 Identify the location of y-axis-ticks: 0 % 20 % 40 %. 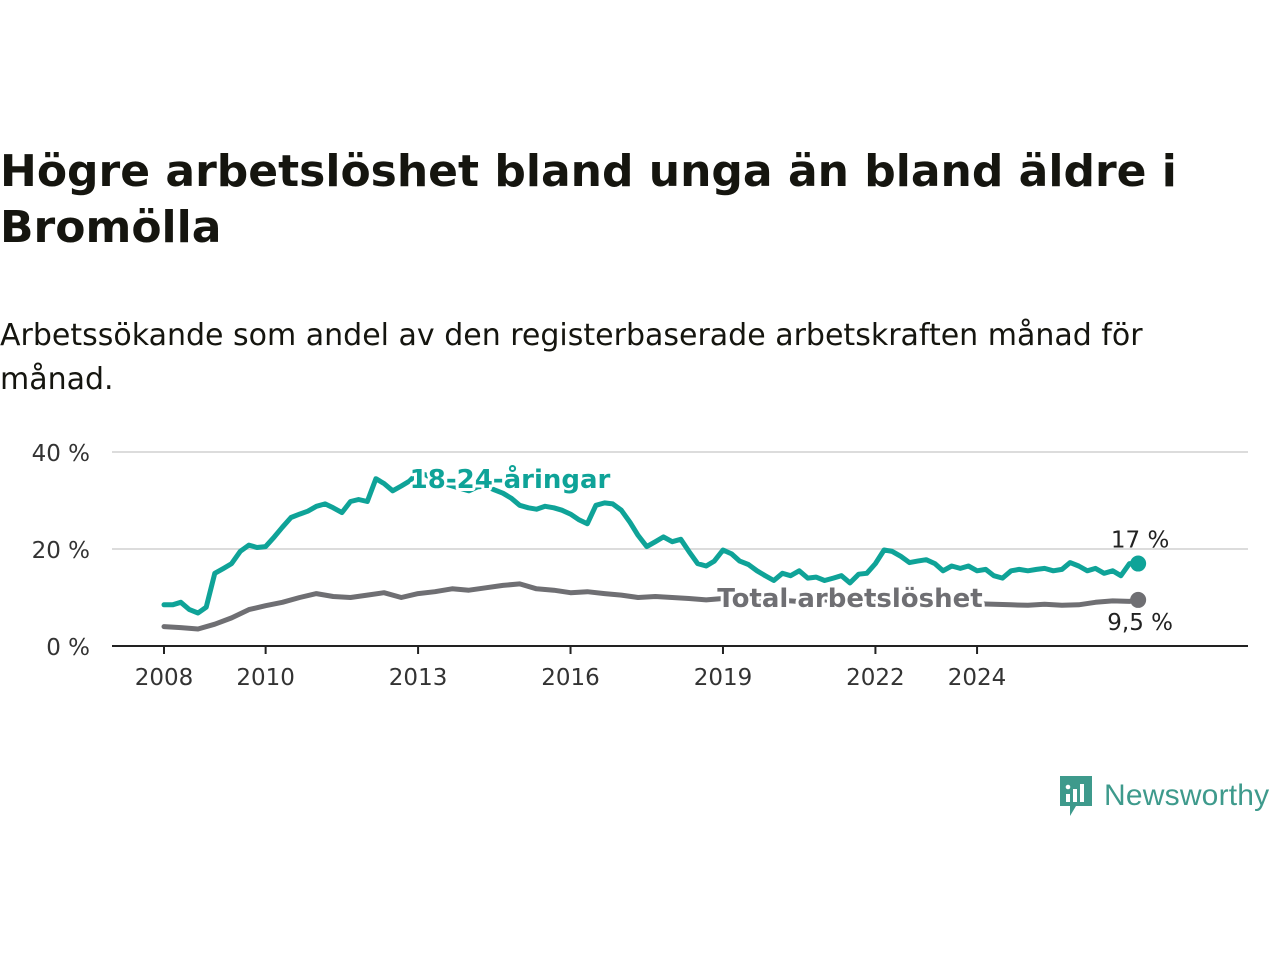
(61, 551).